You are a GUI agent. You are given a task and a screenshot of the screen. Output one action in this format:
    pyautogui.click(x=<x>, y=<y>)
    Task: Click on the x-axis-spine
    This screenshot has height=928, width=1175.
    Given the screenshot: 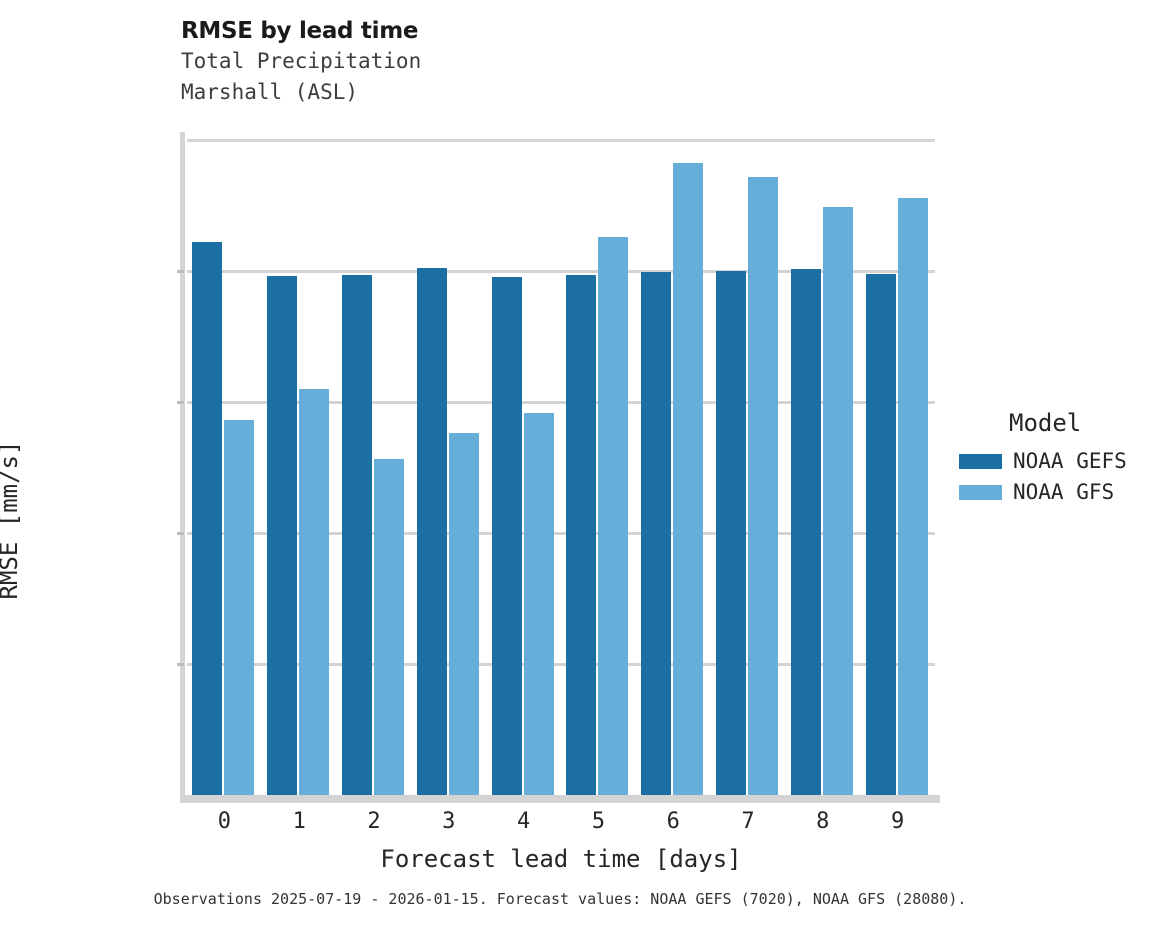 What is the action you would take?
    pyautogui.click(x=560, y=799)
    